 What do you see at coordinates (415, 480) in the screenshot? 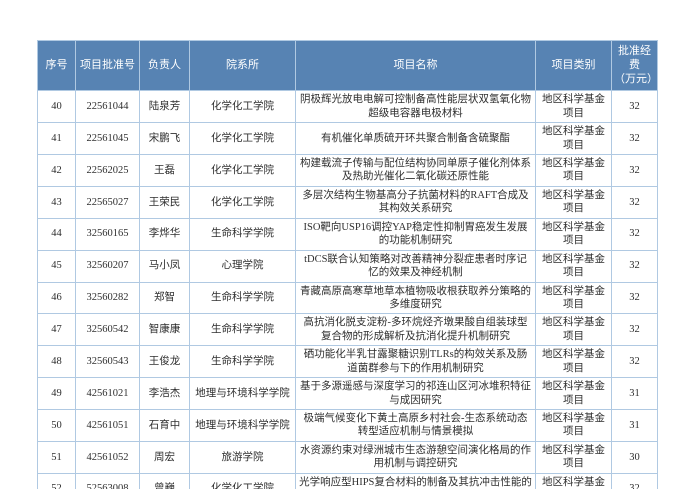
I see `cell-title: 光学响应型HIPS复合材料的制备及其抗冲击性能的光学实时监测` at bounding box center [415, 480].